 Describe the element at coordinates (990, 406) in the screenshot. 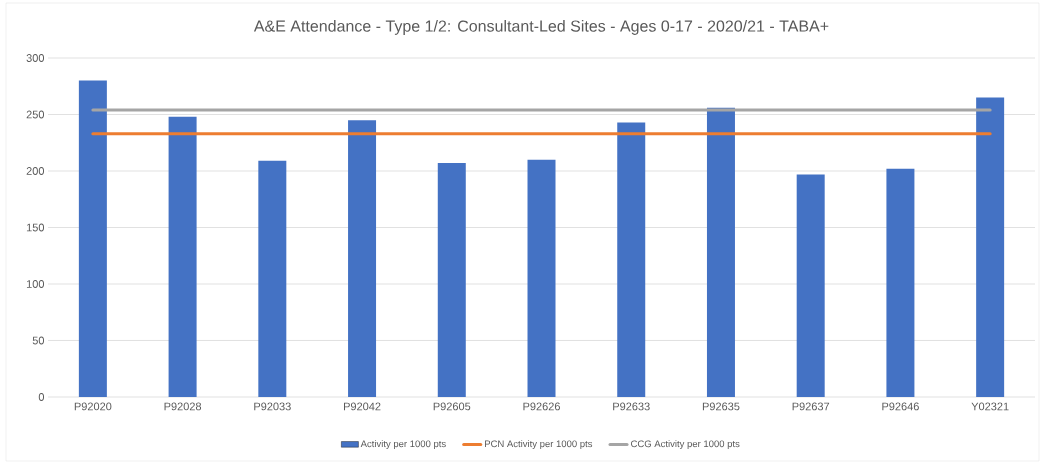

I see `x-tick-label: Y02321` at that location.